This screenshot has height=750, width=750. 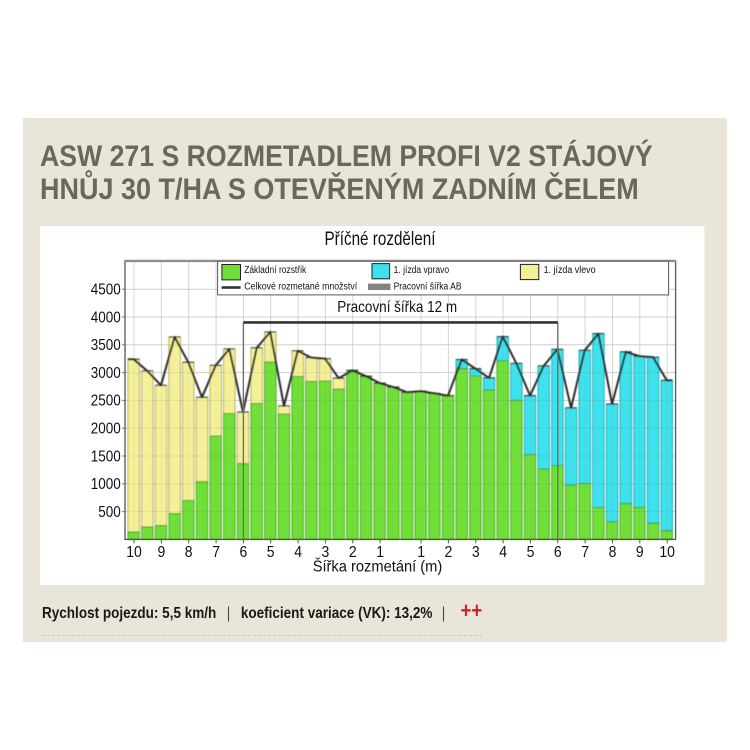 I want to click on svg-text: 1. jízda vpravo, so click(x=422, y=269).